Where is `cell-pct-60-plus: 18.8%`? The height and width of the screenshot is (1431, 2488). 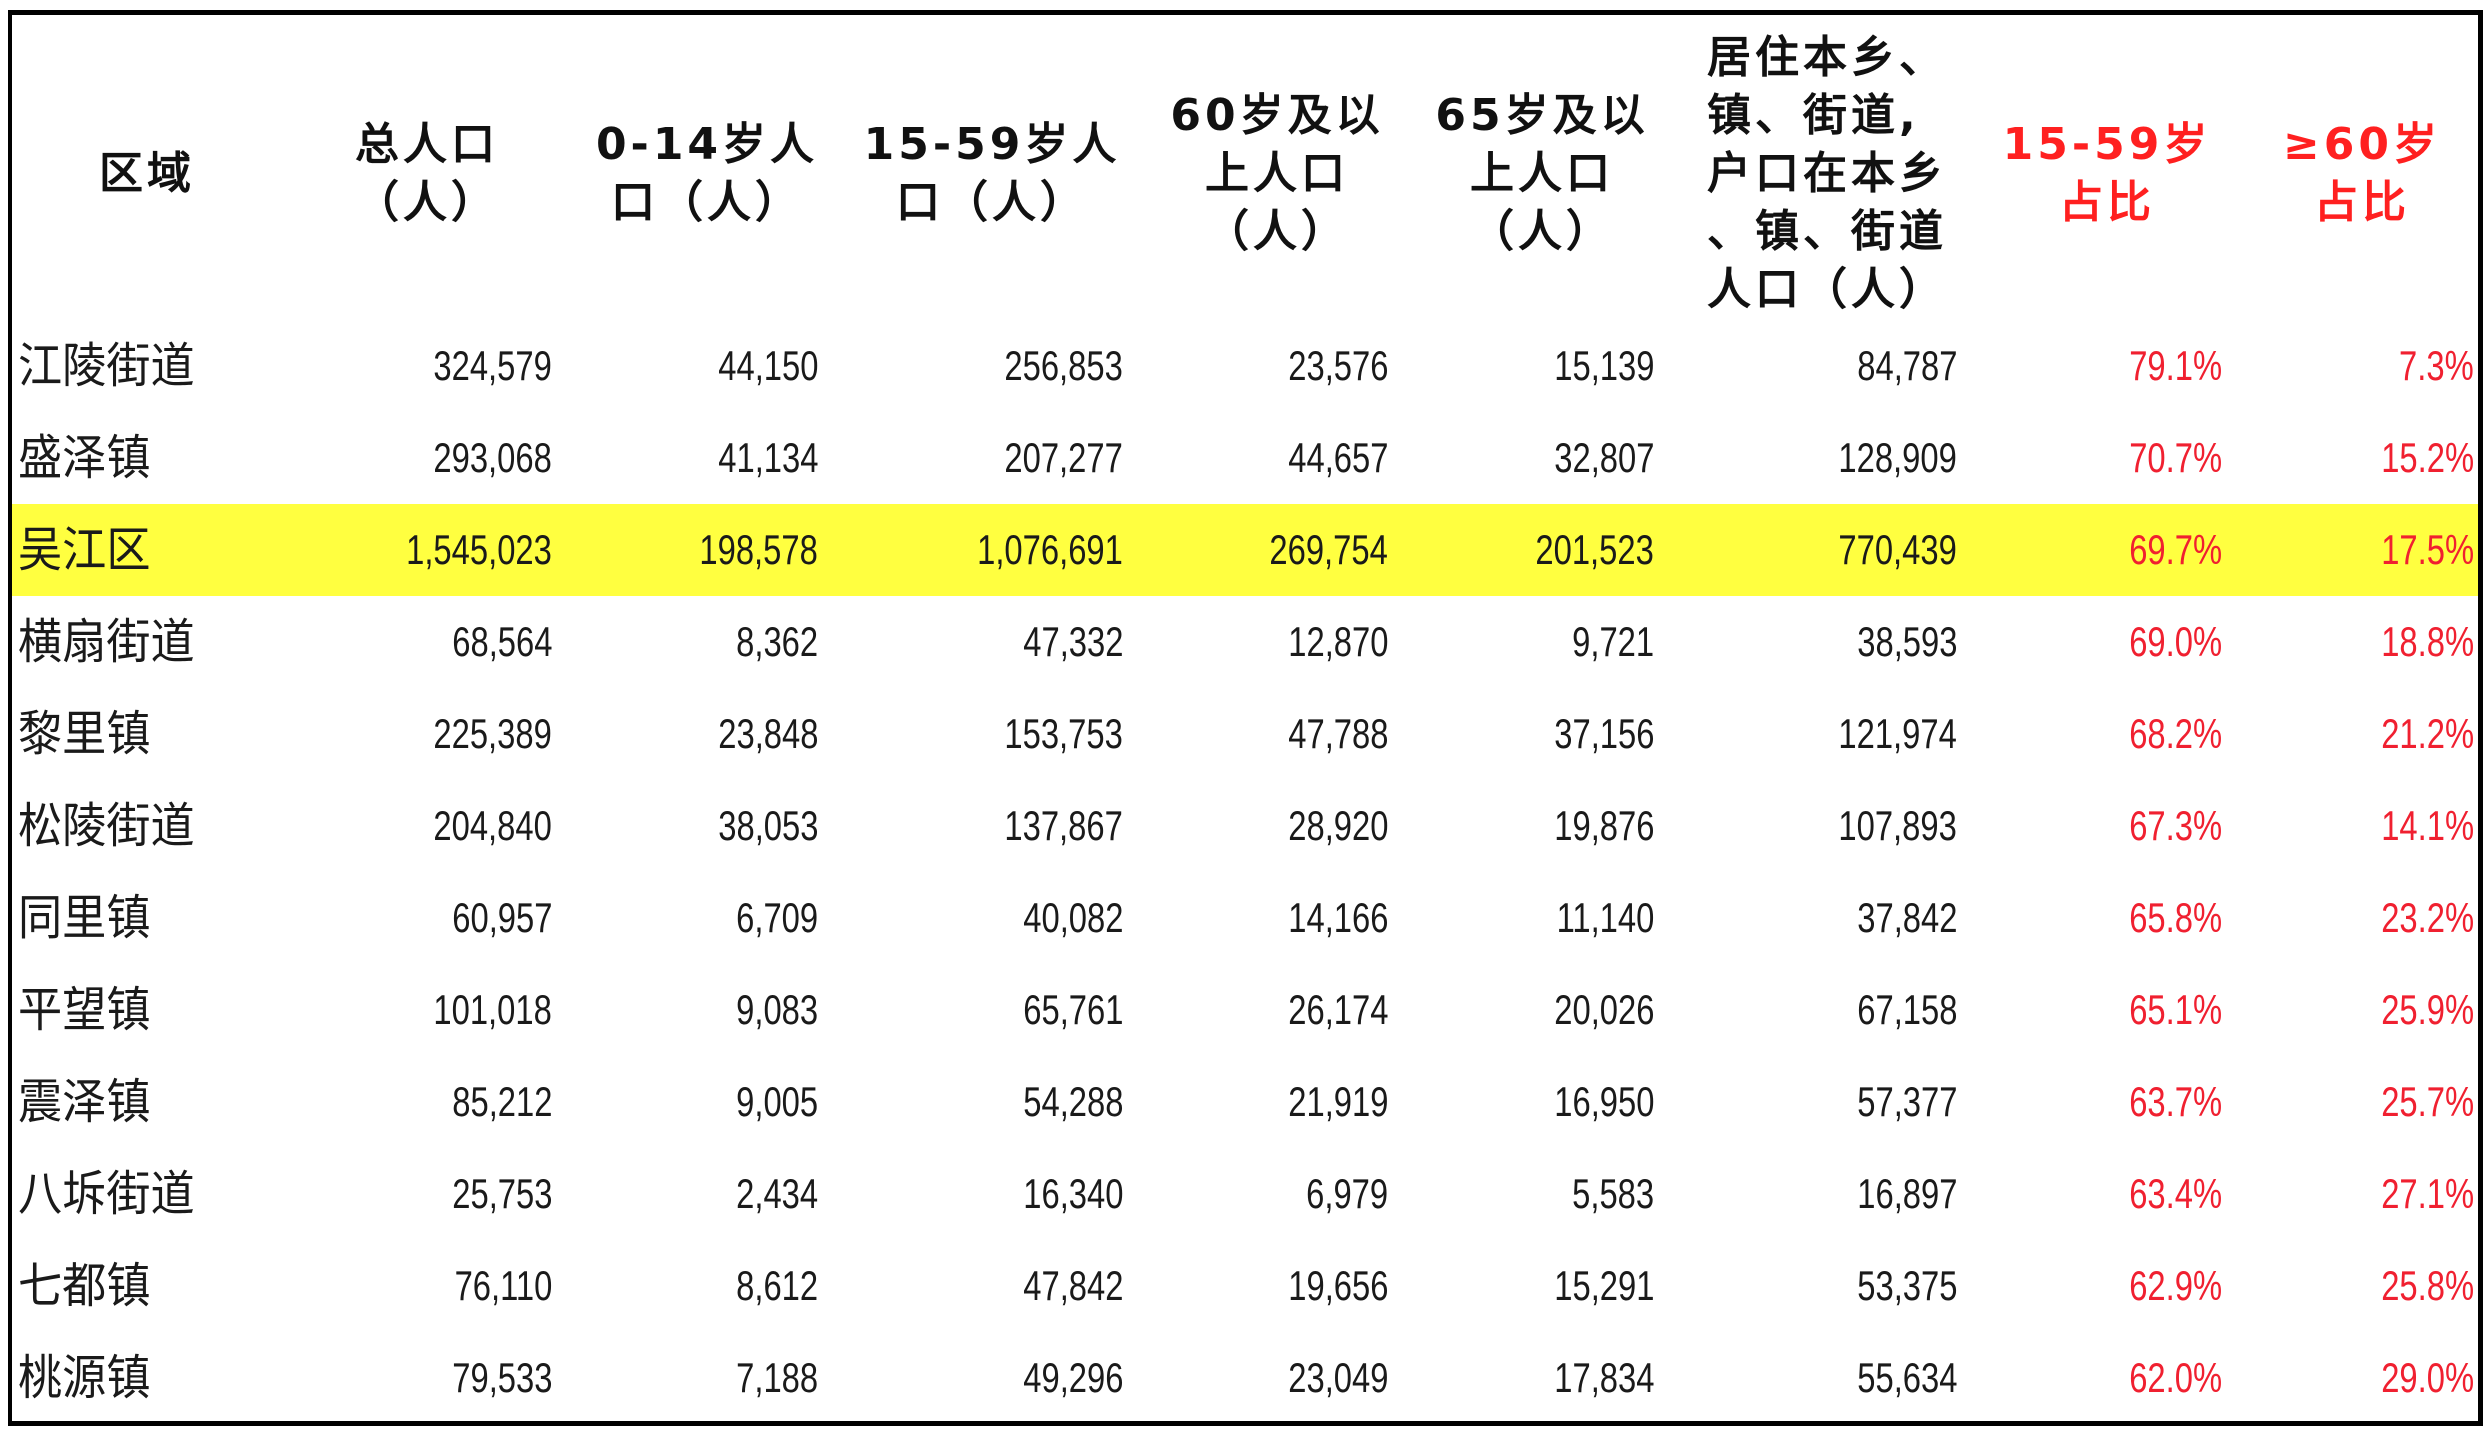 cell-pct-60-plus: 18.8% is located at coordinates (2427, 641).